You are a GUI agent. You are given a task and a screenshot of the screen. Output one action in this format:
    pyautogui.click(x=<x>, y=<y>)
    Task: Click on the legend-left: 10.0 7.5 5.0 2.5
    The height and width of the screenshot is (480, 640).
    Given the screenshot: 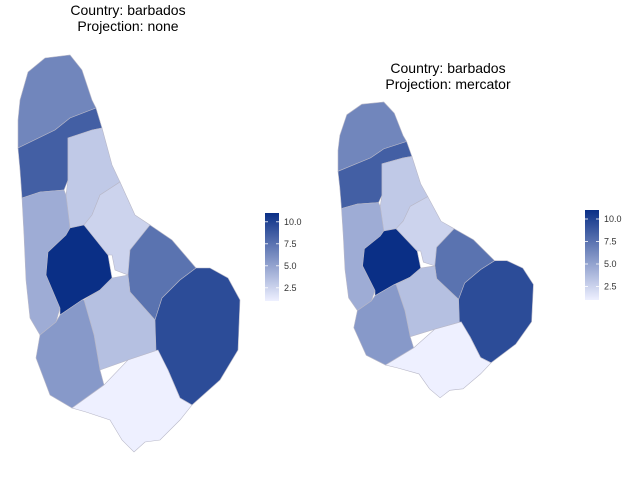 What is the action you would take?
    pyautogui.click(x=283, y=257)
    